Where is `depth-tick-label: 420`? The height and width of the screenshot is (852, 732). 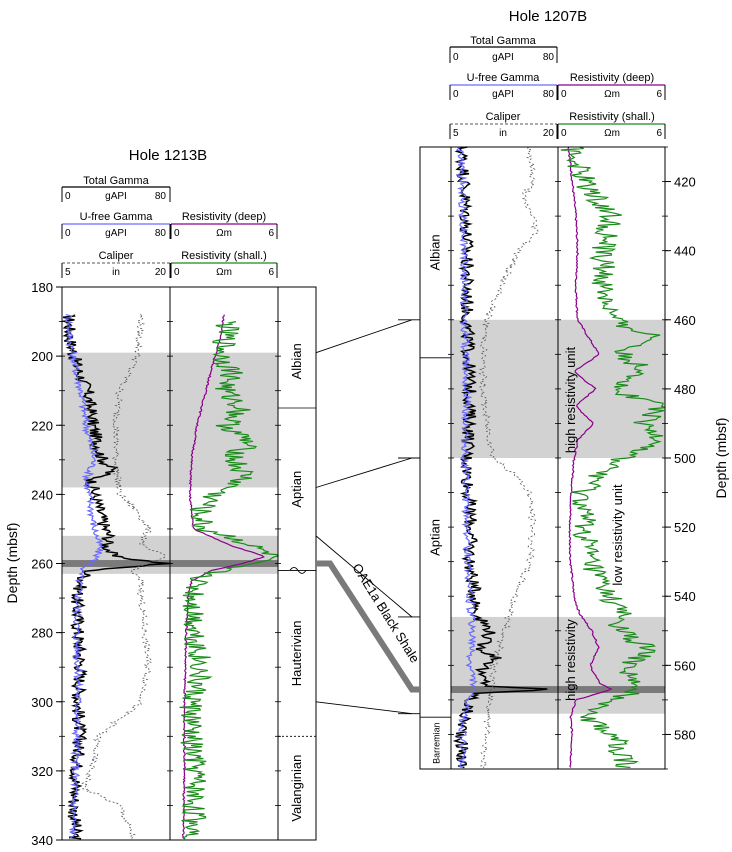 depth-tick-label: 420 is located at coordinates (685, 182).